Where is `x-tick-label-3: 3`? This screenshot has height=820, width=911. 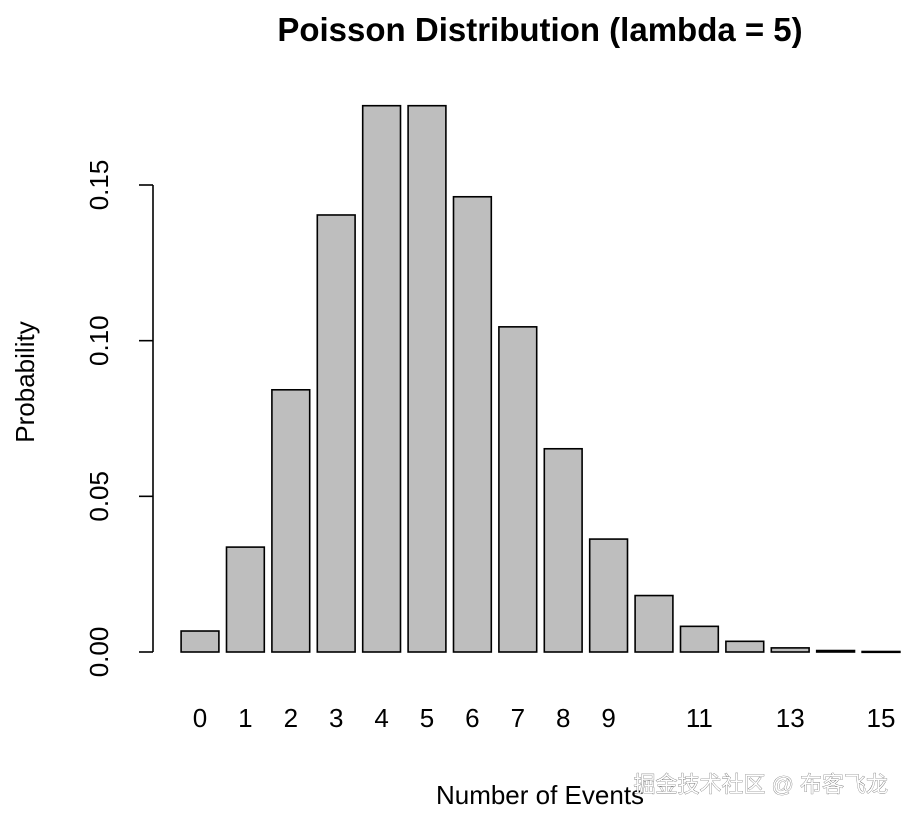 x-tick-label-3: 3 is located at coordinates (336, 718).